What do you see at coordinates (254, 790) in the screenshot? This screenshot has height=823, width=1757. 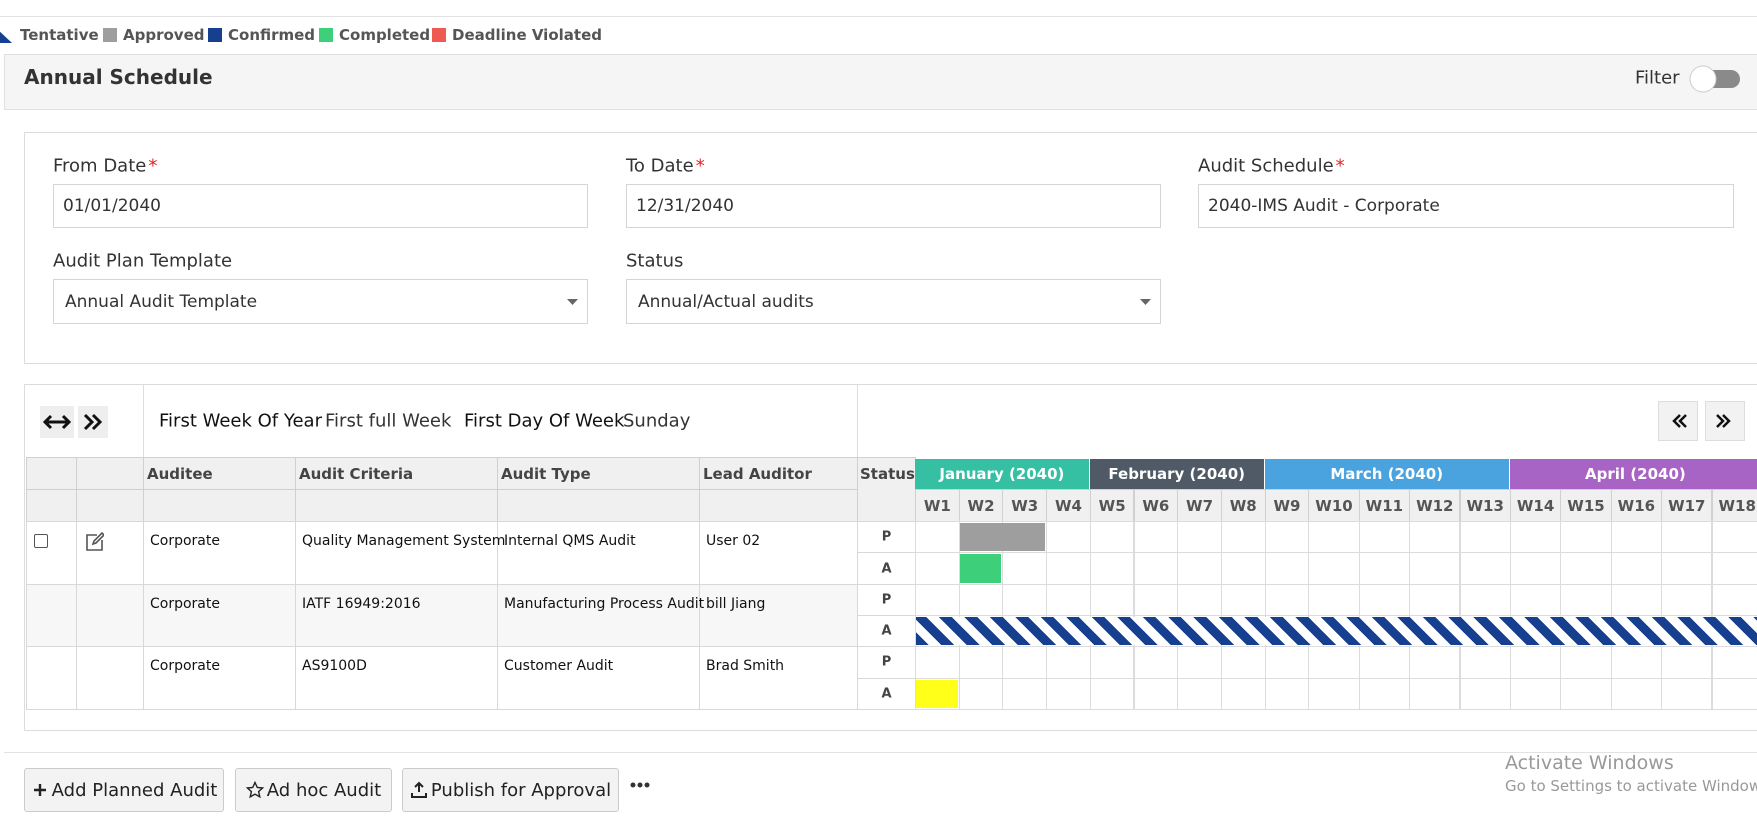 I see `button-icon` at bounding box center [254, 790].